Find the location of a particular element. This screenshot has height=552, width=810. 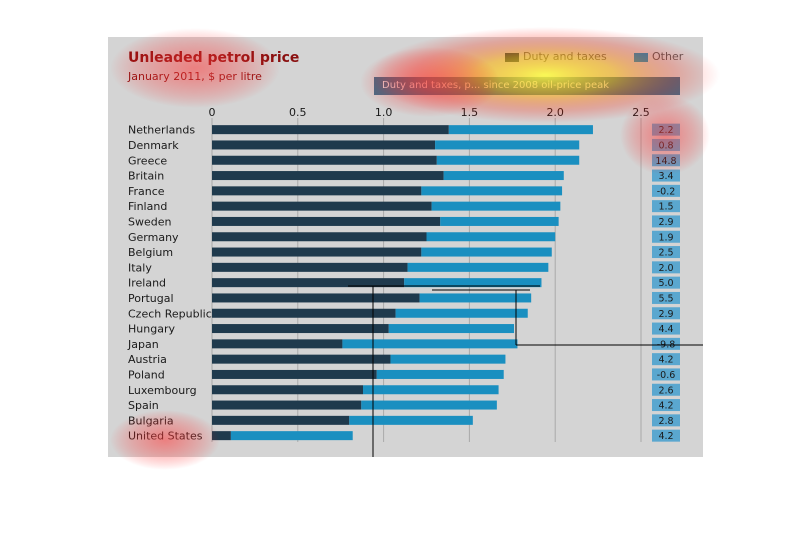

chart-subtitle: January 2011, $ per litre is located at coordinates (195, 76).